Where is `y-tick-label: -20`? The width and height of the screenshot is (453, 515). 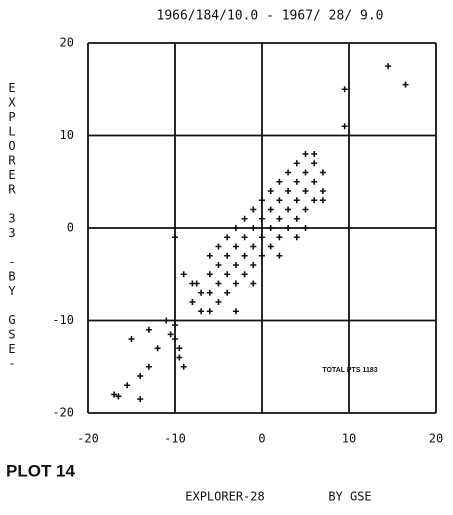
y-tick-label: -20 is located at coordinates (63, 413).